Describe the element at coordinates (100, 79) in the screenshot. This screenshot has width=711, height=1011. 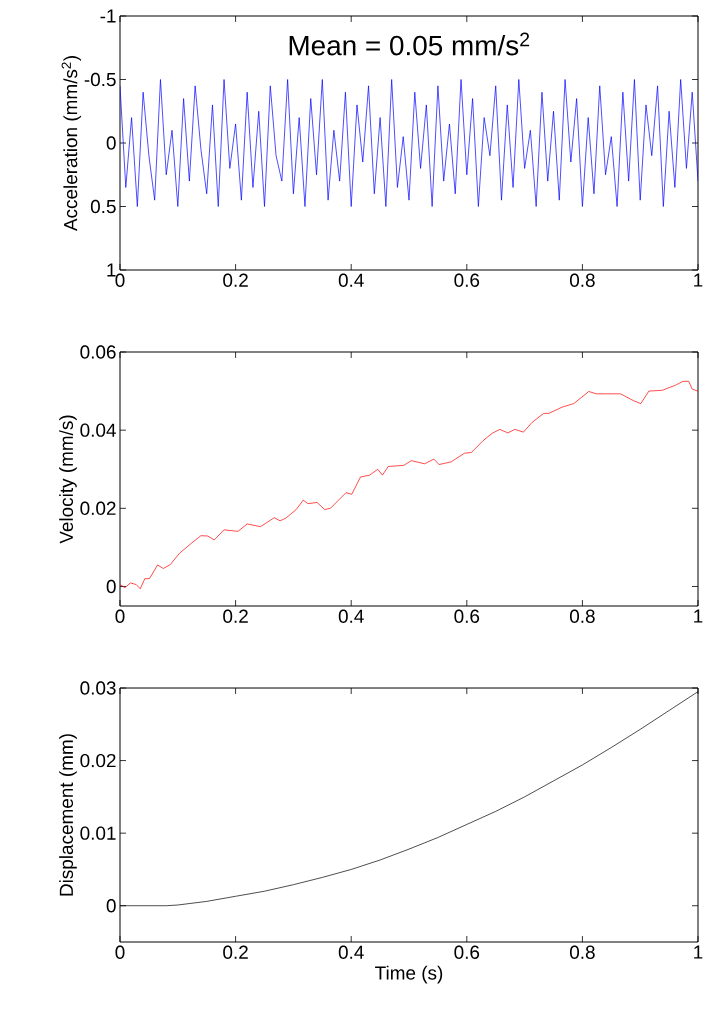
I see `y-tick-label: -0.5` at that location.